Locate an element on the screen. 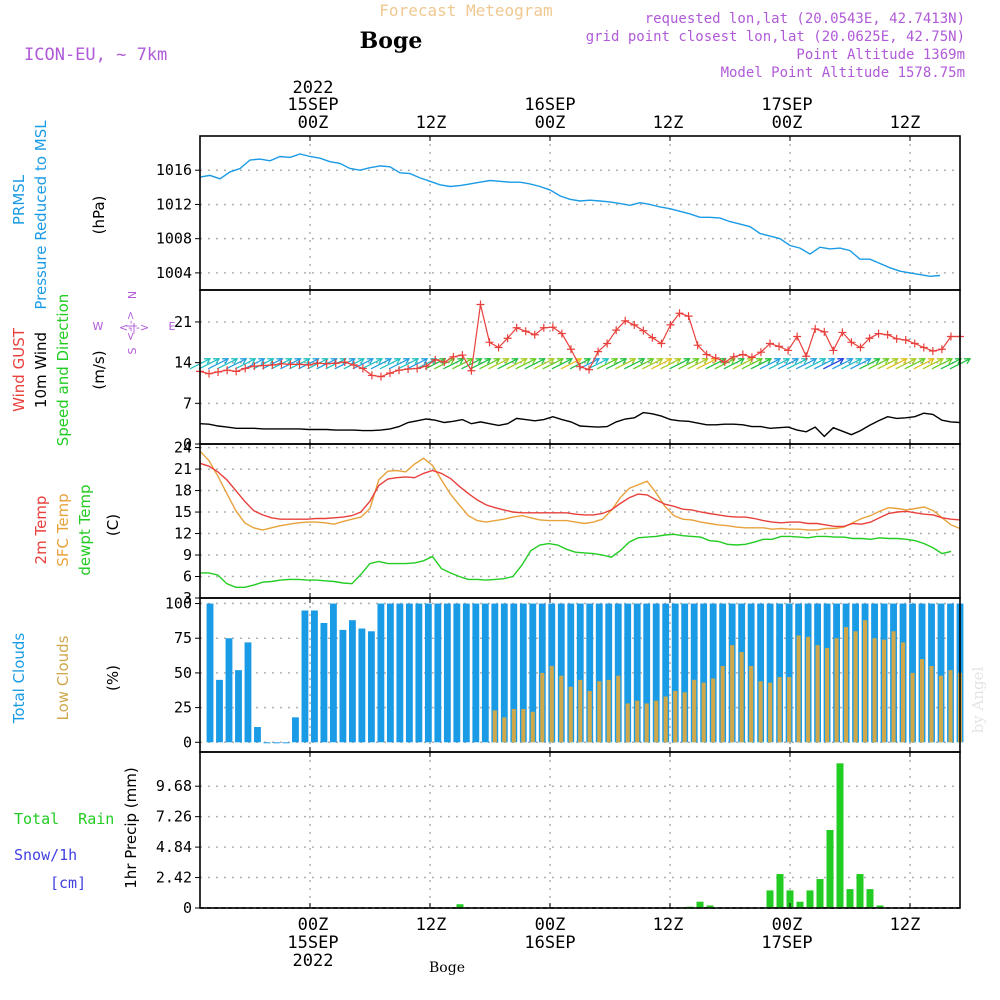 The width and height of the screenshot is (1000, 1000). clouds-low-label: Low Clouds is located at coordinates (63, 677).